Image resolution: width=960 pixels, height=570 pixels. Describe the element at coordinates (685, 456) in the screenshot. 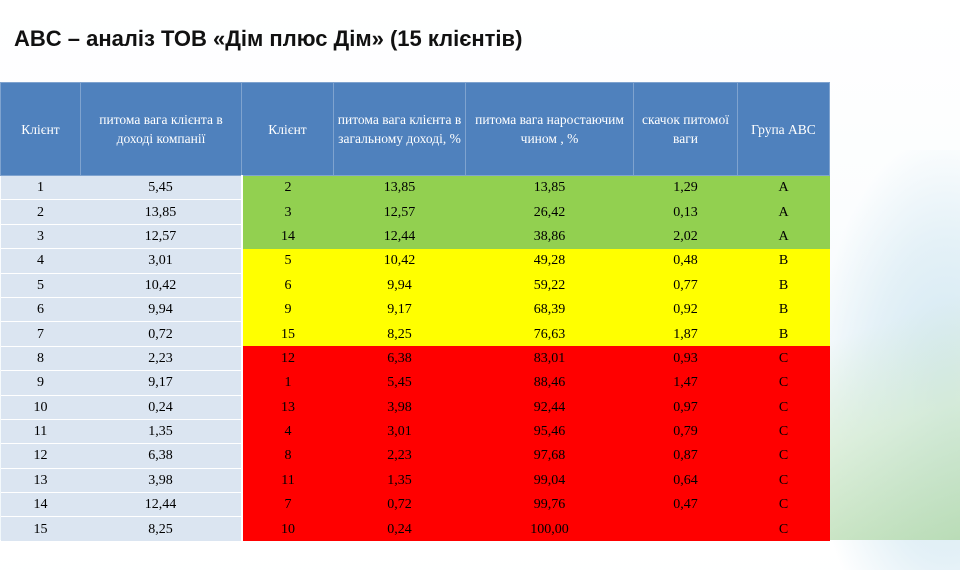

I see `cell-share-jump: 0,87` at that location.